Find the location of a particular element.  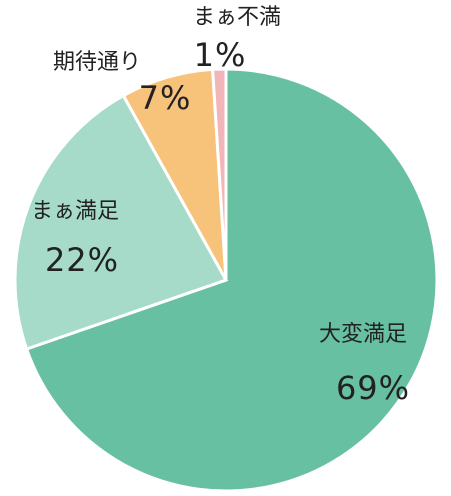

slice-value-label: 69% is located at coordinates (373, 388).